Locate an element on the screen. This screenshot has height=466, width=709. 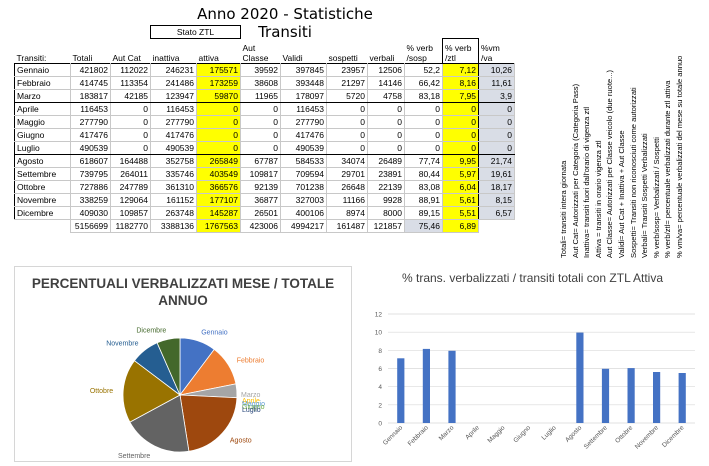
x-tick-label: Aprile is located at coordinates (472, 432).